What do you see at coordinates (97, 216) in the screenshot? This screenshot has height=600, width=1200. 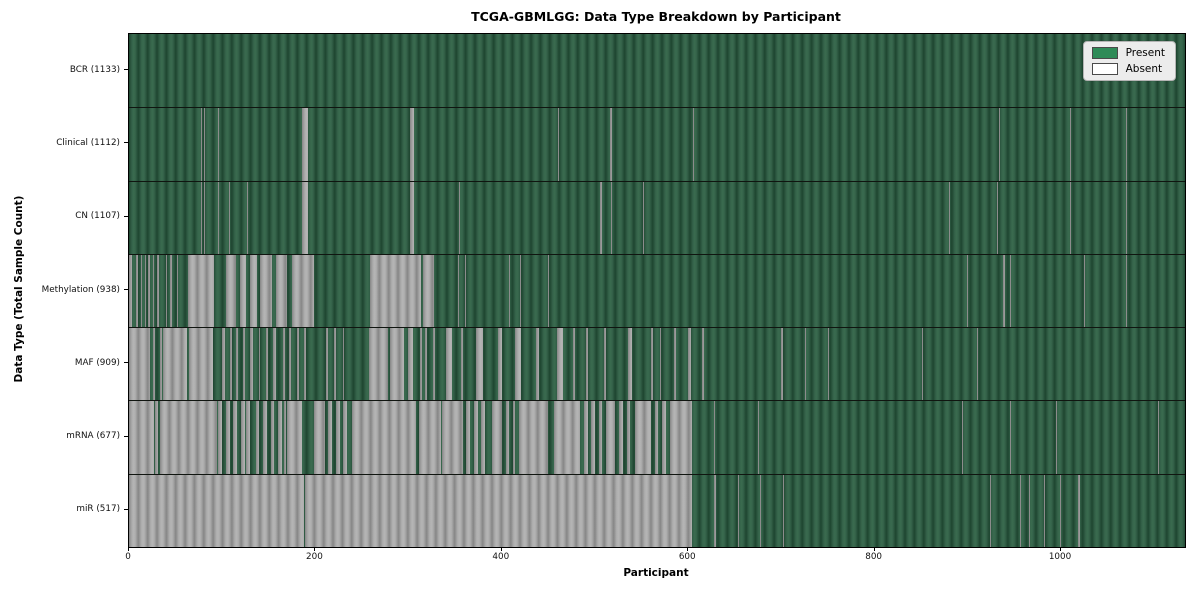 I see `y-tick-label: CN (1107)` at bounding box center [97, 216].